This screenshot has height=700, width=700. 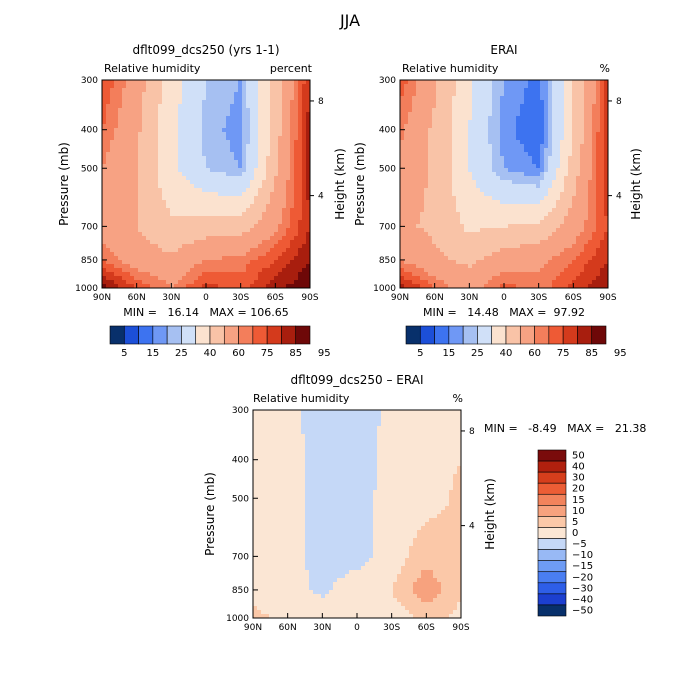 What do you see at coordinates (206, 184) in the screenshot?
I see `heatmap-field` at bounding box center [206, 184].